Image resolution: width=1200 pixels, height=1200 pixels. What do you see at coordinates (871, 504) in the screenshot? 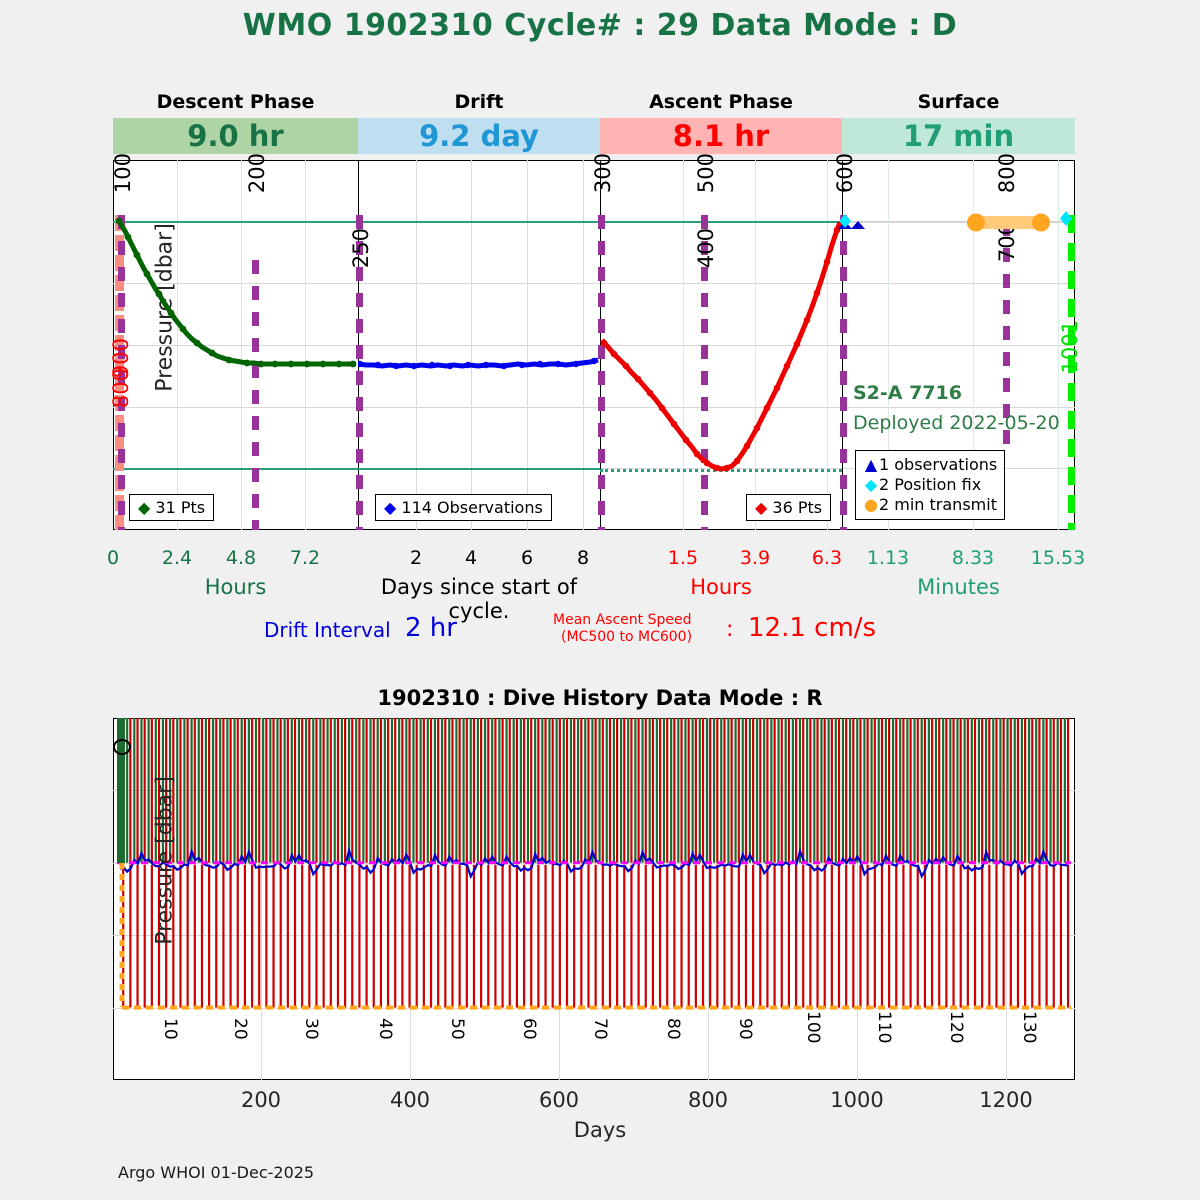
I see `circle-icon: ●` at bounding box center [871, 504].